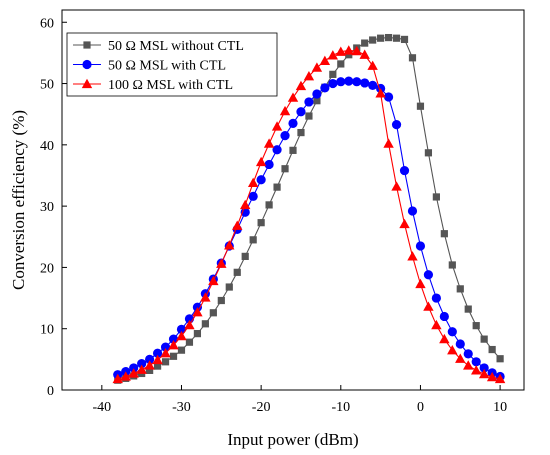 The height and width of the screenshot is (455, 550). What do you see at coordinates (158, 46) in the screenshot?
I see `legend-item: 50 Ω MSL without CTL` at bounding box center [158, 46].